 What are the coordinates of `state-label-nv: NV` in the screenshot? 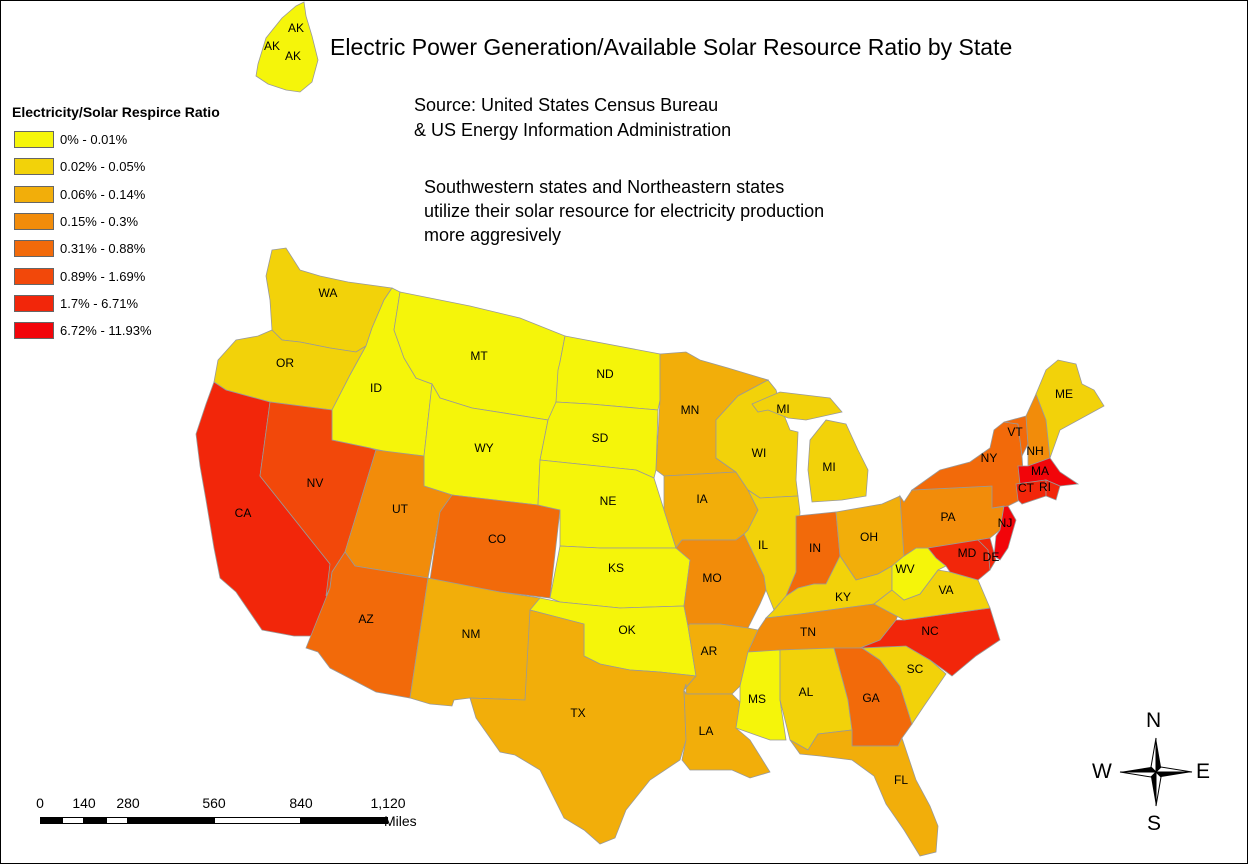 It's located at (315, 483).